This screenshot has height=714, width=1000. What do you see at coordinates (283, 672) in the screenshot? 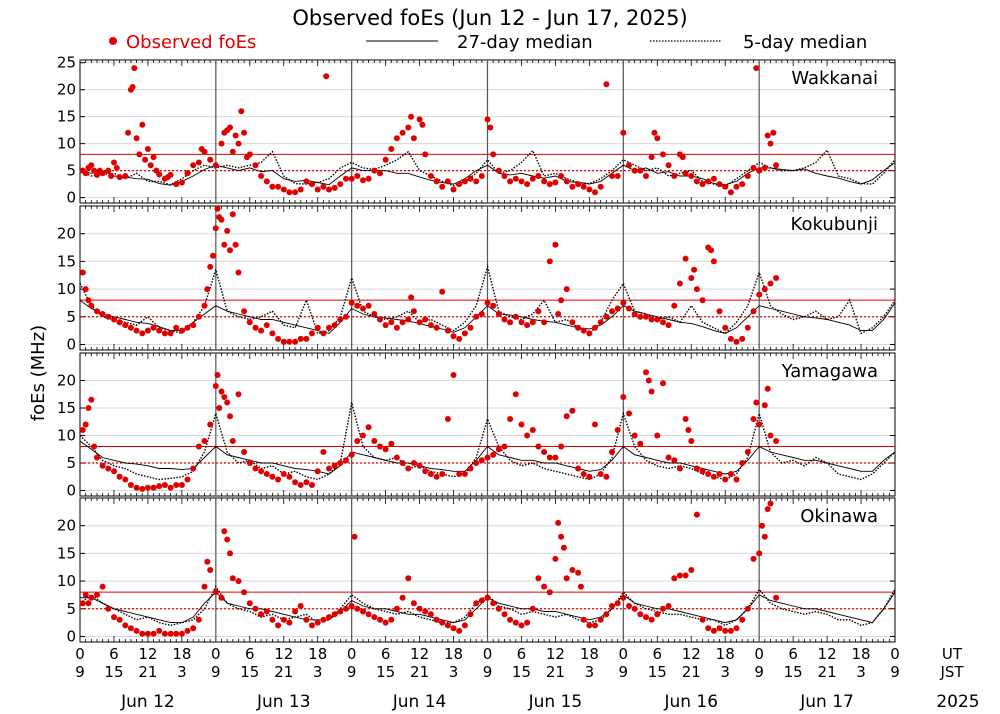
I see `x-tick-label-jst: 21` at bounding box center [283, 672].